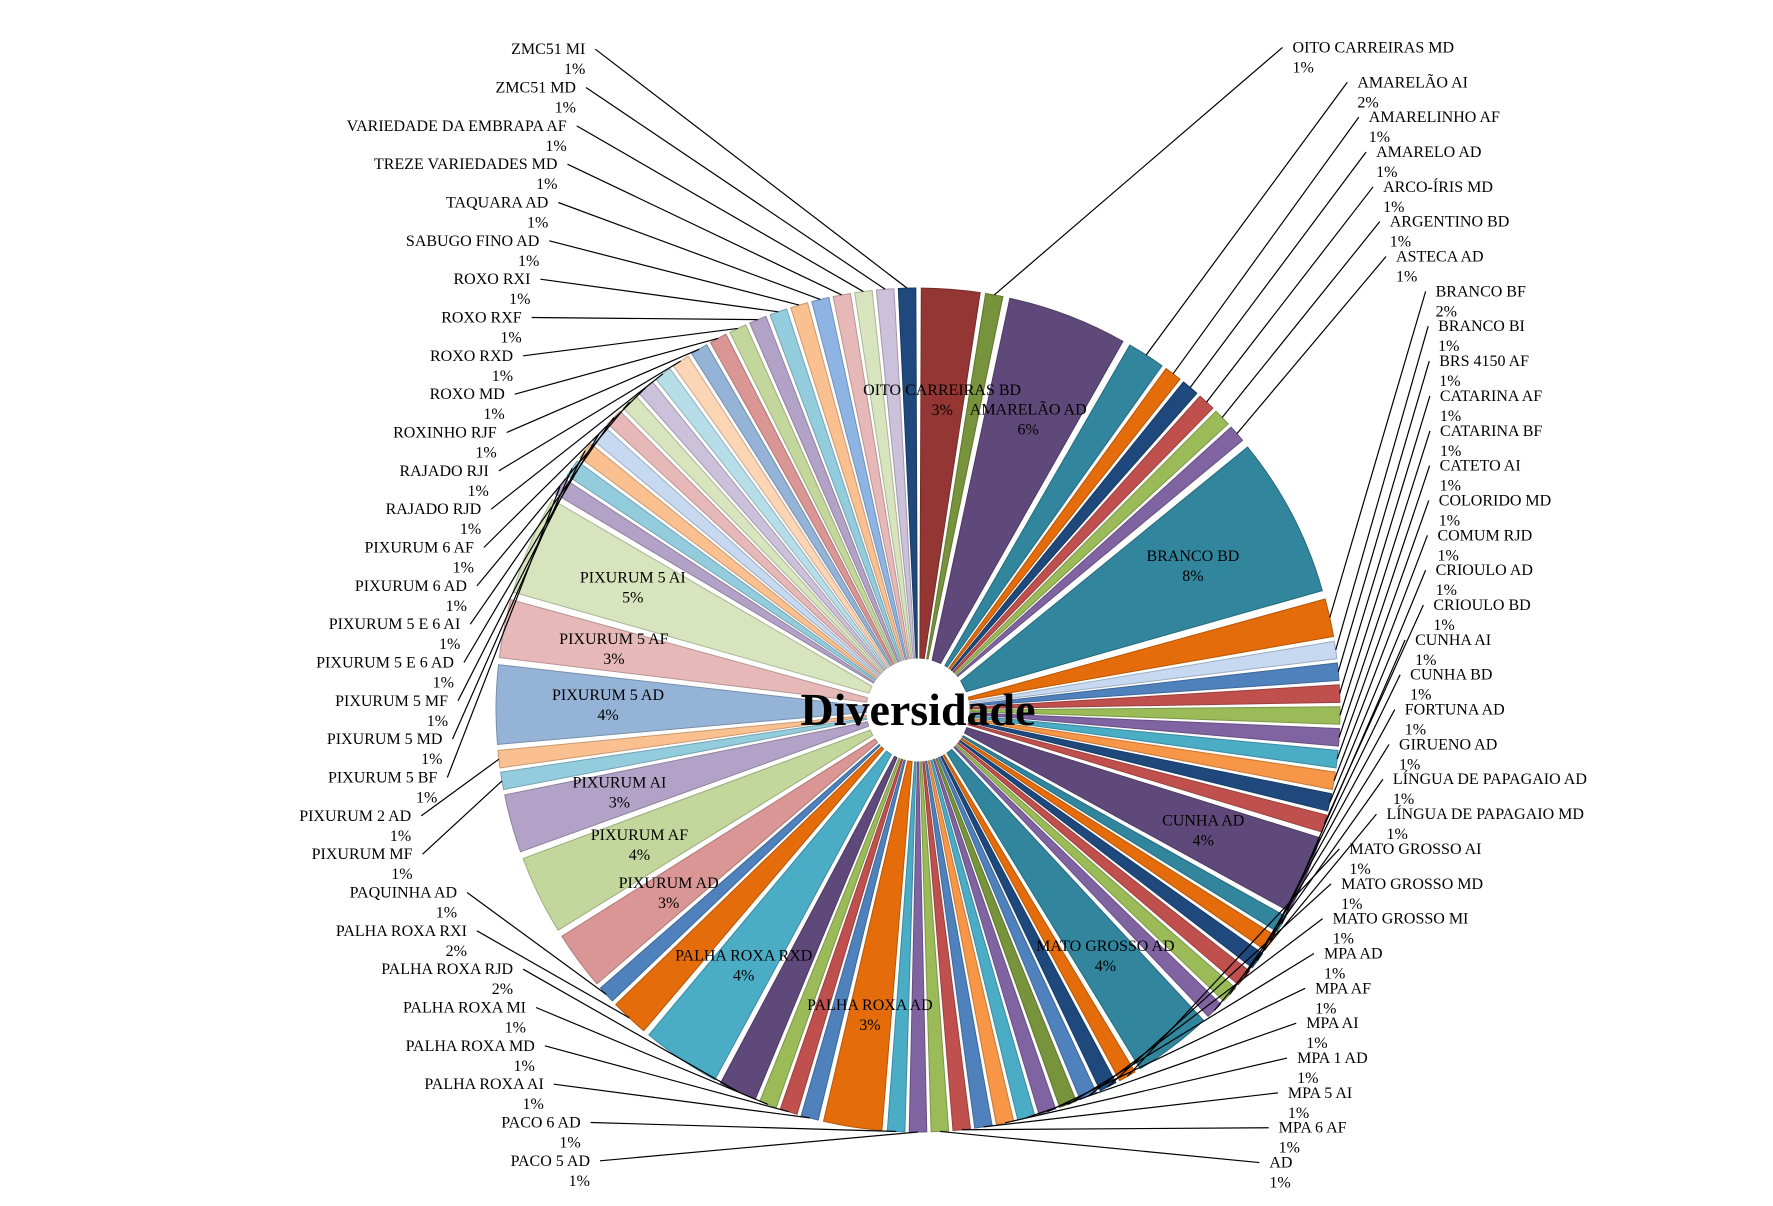  I want to click on slice-palha-roxa-ad, so click(867, 945).